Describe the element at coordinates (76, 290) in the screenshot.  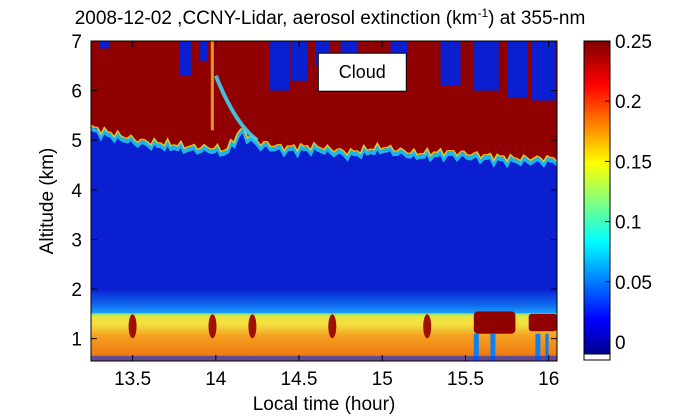
I see `y-tick-label: 2` at that location.